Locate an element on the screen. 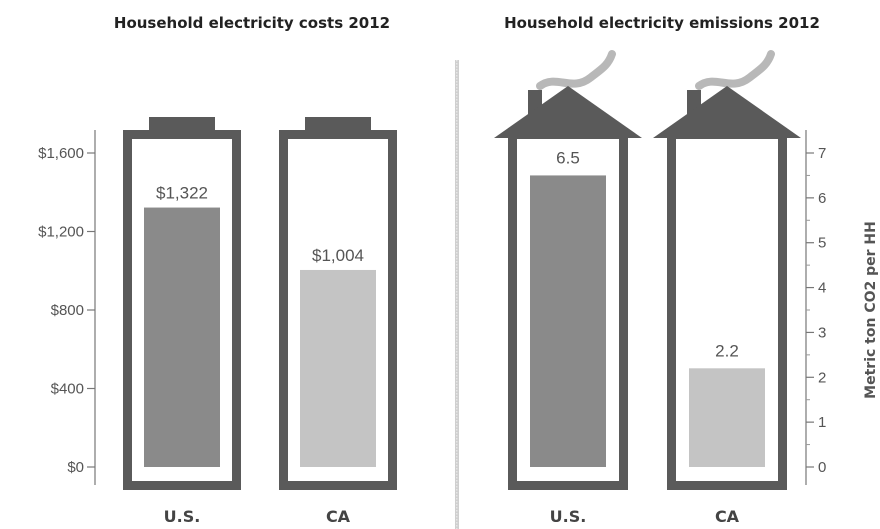  cost-category-label: U.S. is located at coordinates (182, 516).